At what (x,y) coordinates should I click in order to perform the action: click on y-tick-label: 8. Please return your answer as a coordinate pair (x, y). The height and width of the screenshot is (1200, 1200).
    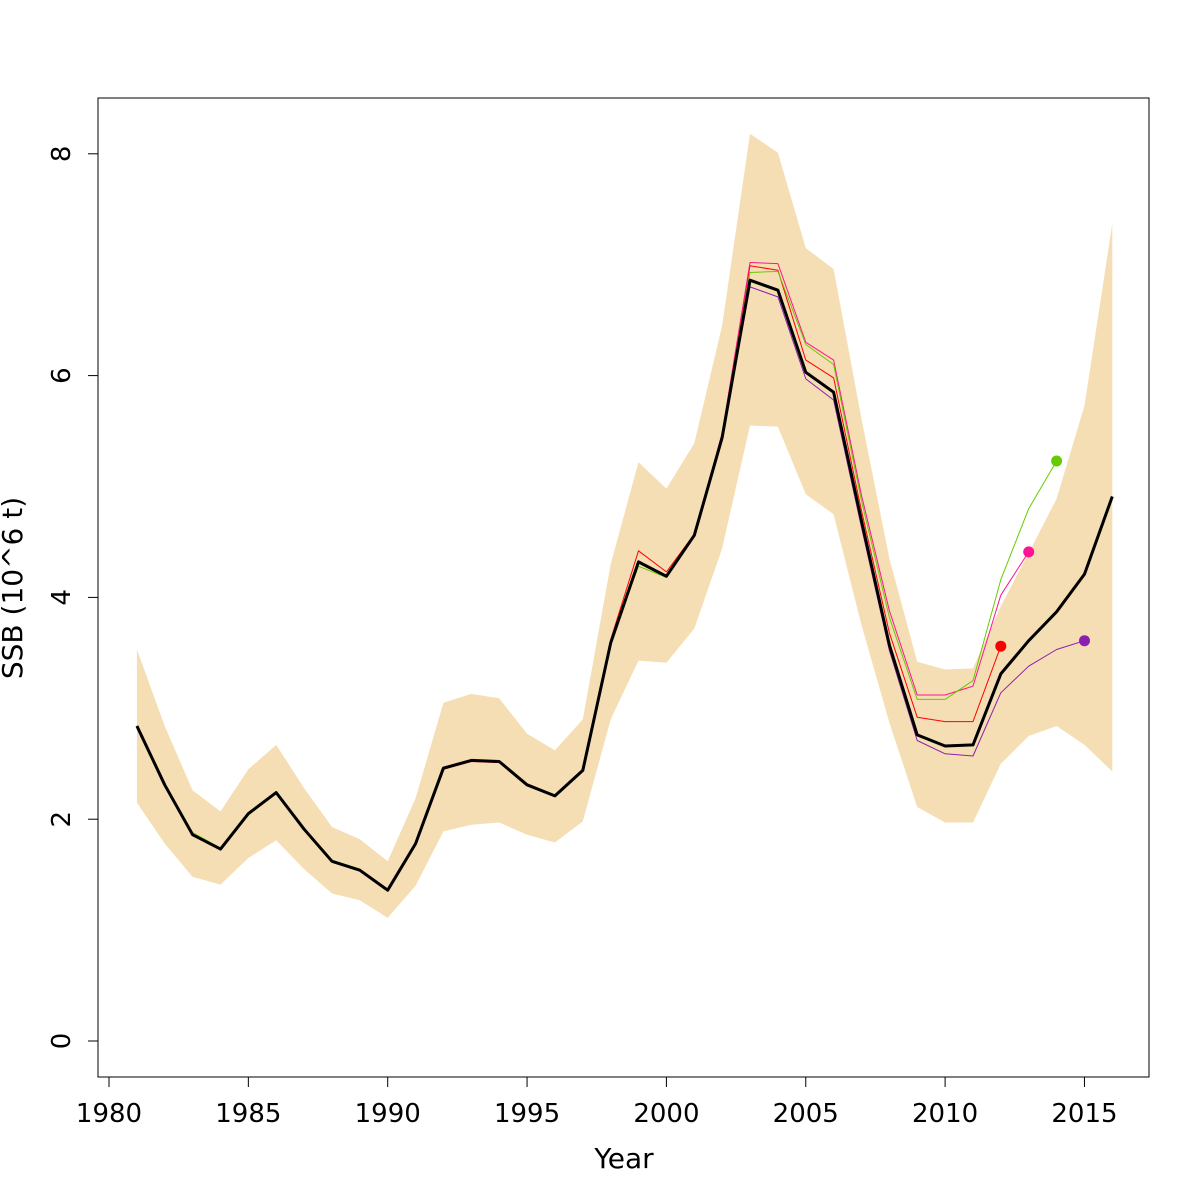
    Looking at the image, I should click on (62, 154).